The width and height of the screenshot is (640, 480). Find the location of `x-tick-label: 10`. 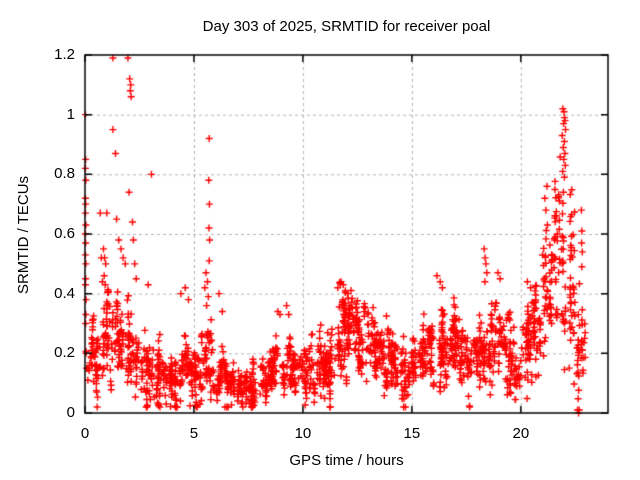

x-tick-label: 10 is located at coordinates (303, 433).